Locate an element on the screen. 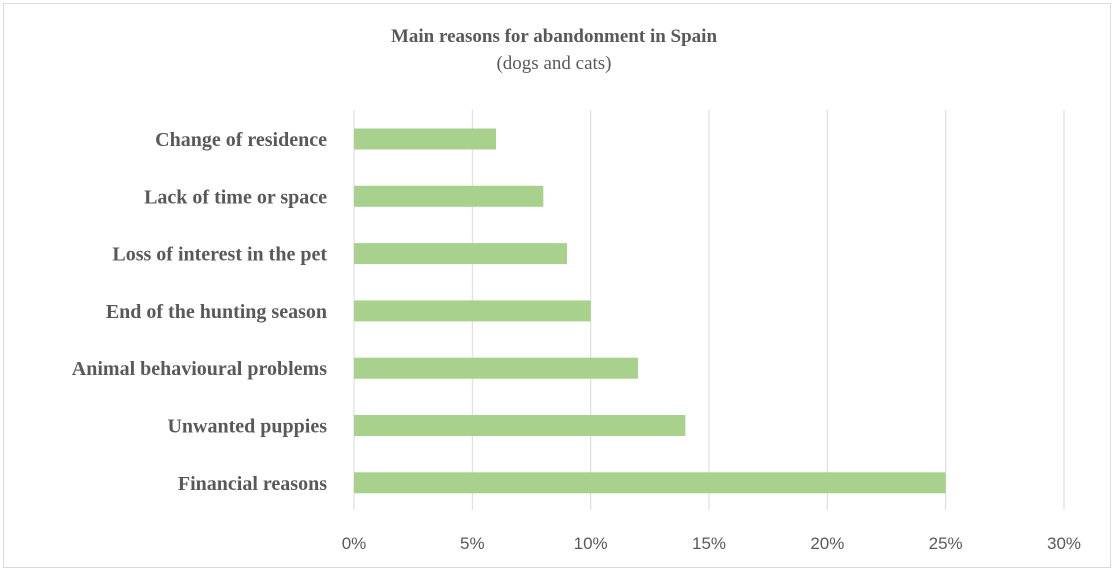 This screenshot has height=573, width=1116. category-label: Loss of interest in the pet is located at coordinates (219, 255).